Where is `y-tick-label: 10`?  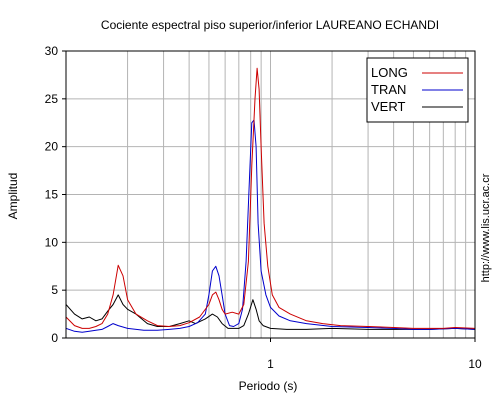 y-tick-label: 10 is located at coordinates (52, 242).